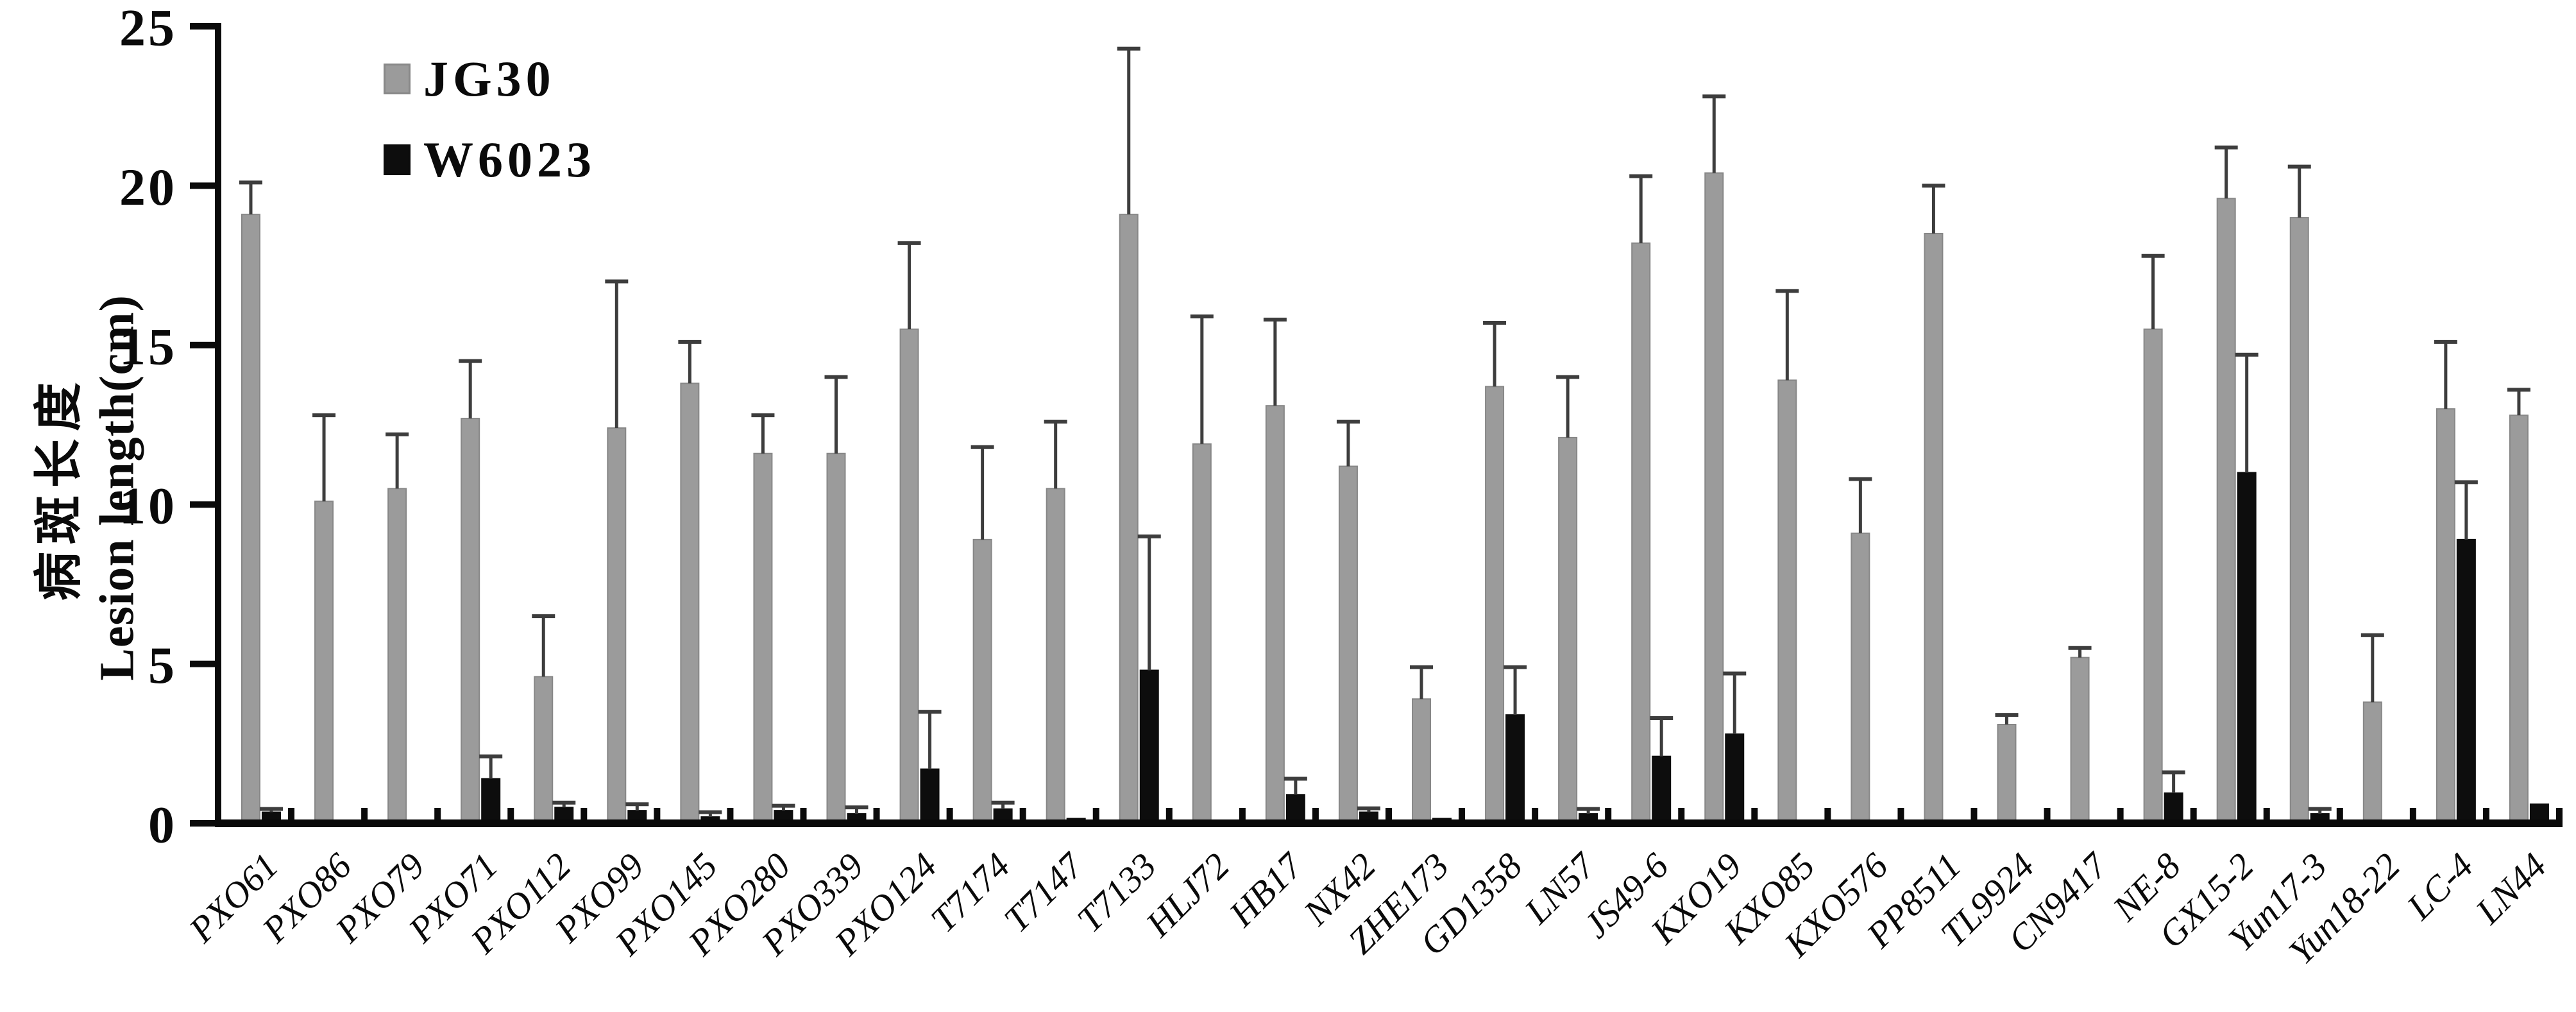 The height and width of the screenshot is (1012, 2576). I want to click on x-category-label-HB17: HB17, so click(1266, 890).